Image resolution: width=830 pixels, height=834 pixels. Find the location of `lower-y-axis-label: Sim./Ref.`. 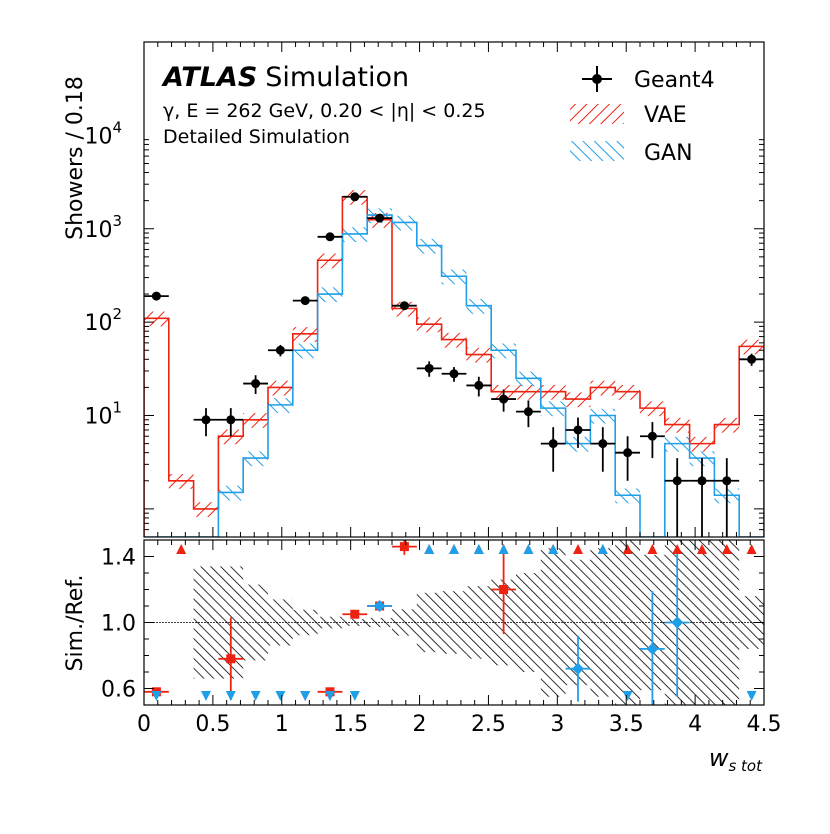

lower-y-axis-label: Sim./Ref. is located at coordinates (75, 623).